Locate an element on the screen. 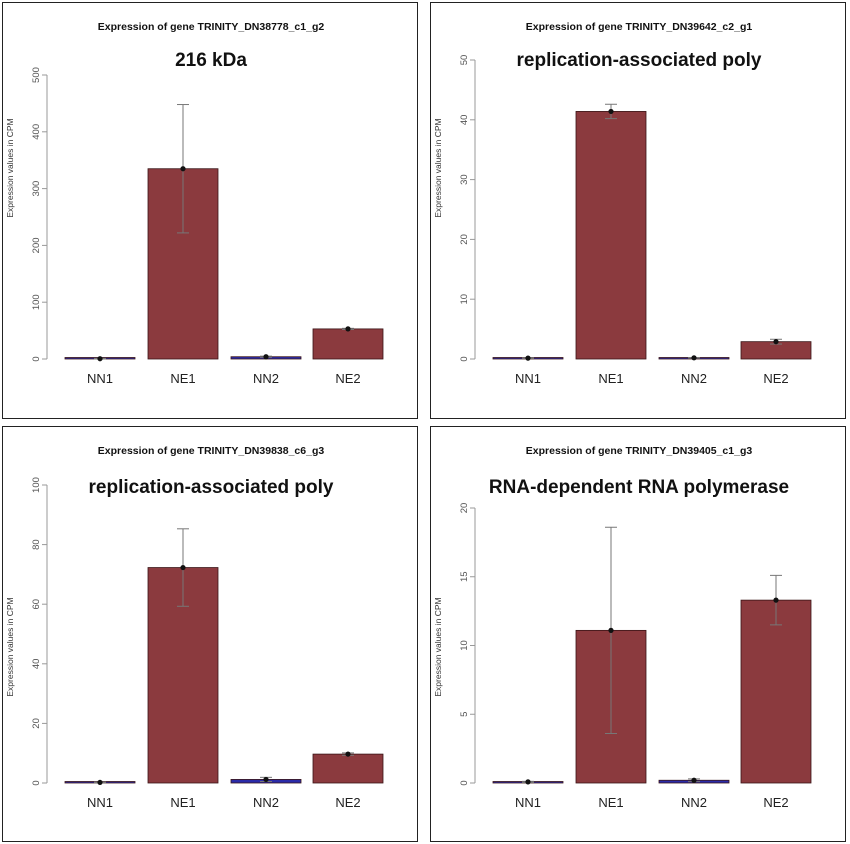 The height and width of the screenshot is (844, 850). y-tick-label: 60 is located at coordinates (36, 604).